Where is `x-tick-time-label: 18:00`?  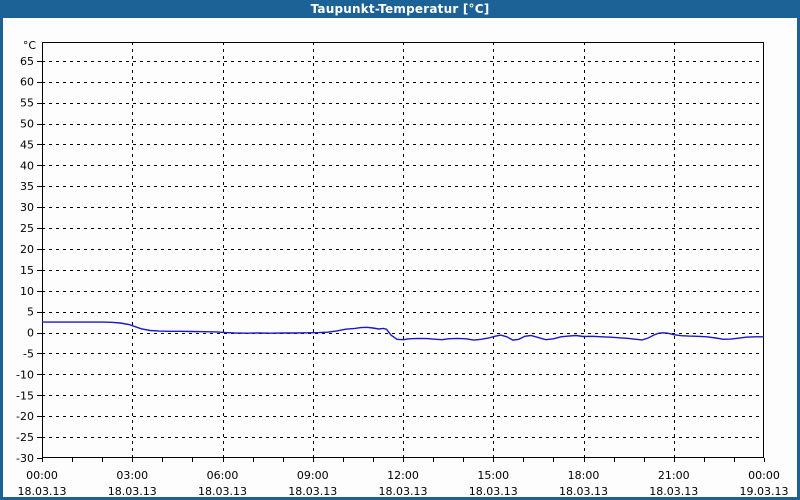 x-tick-time-label: 18:00 is located at coordinates (584, 475).